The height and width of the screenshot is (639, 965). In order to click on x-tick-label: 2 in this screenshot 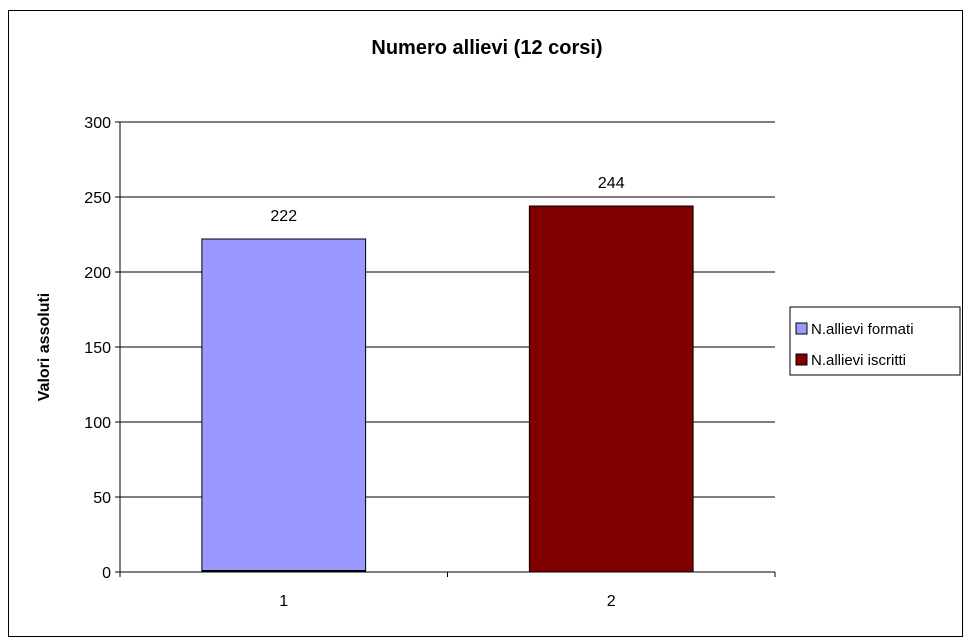, I will do `click(611, 601)`.